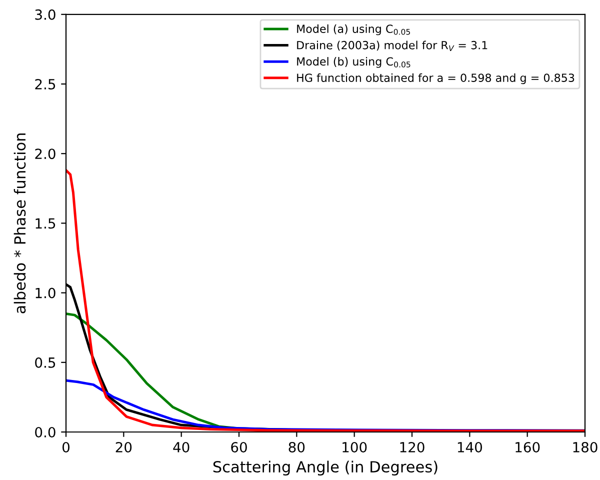  Describe the element at coordinates (45, 14) in the screenshot. I see `y-tick-label: 3.0` at that location.